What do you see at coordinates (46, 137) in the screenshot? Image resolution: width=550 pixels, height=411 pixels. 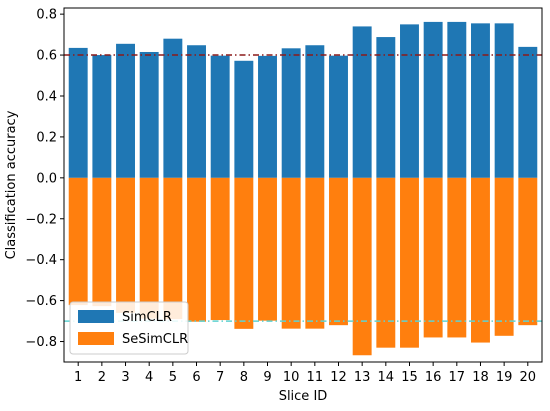 I see `y-tick-label: 0.2` at bounding box center [46, 137].